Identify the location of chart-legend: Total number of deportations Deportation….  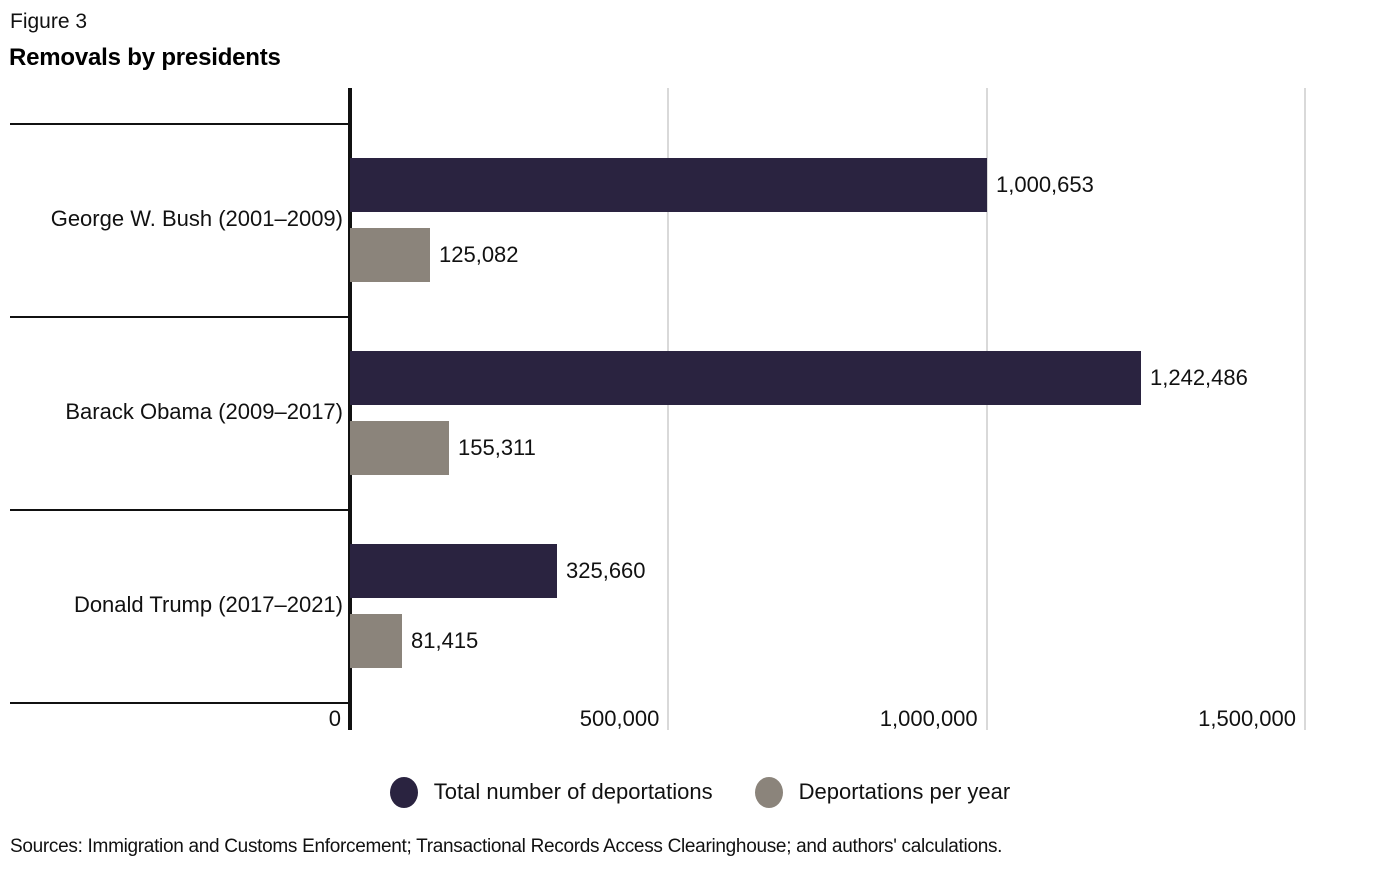
(700, 792).